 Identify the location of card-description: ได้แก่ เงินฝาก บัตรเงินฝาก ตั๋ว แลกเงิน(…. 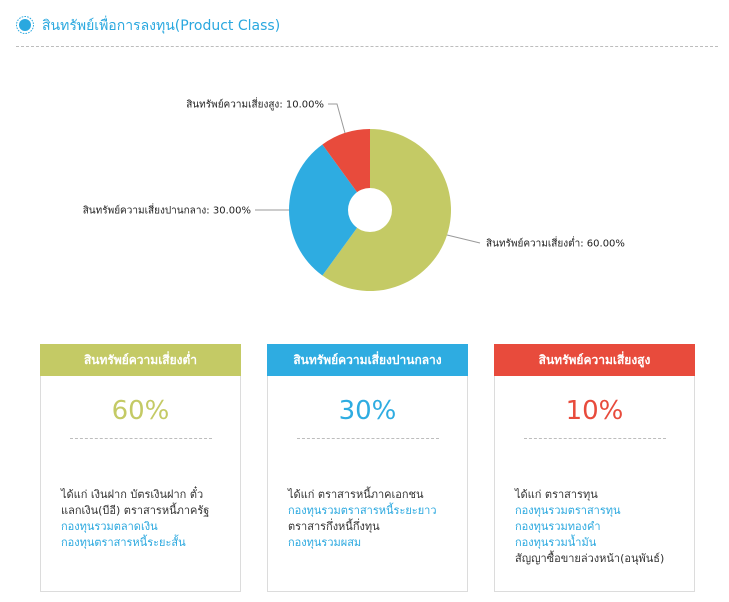
(146, 519).